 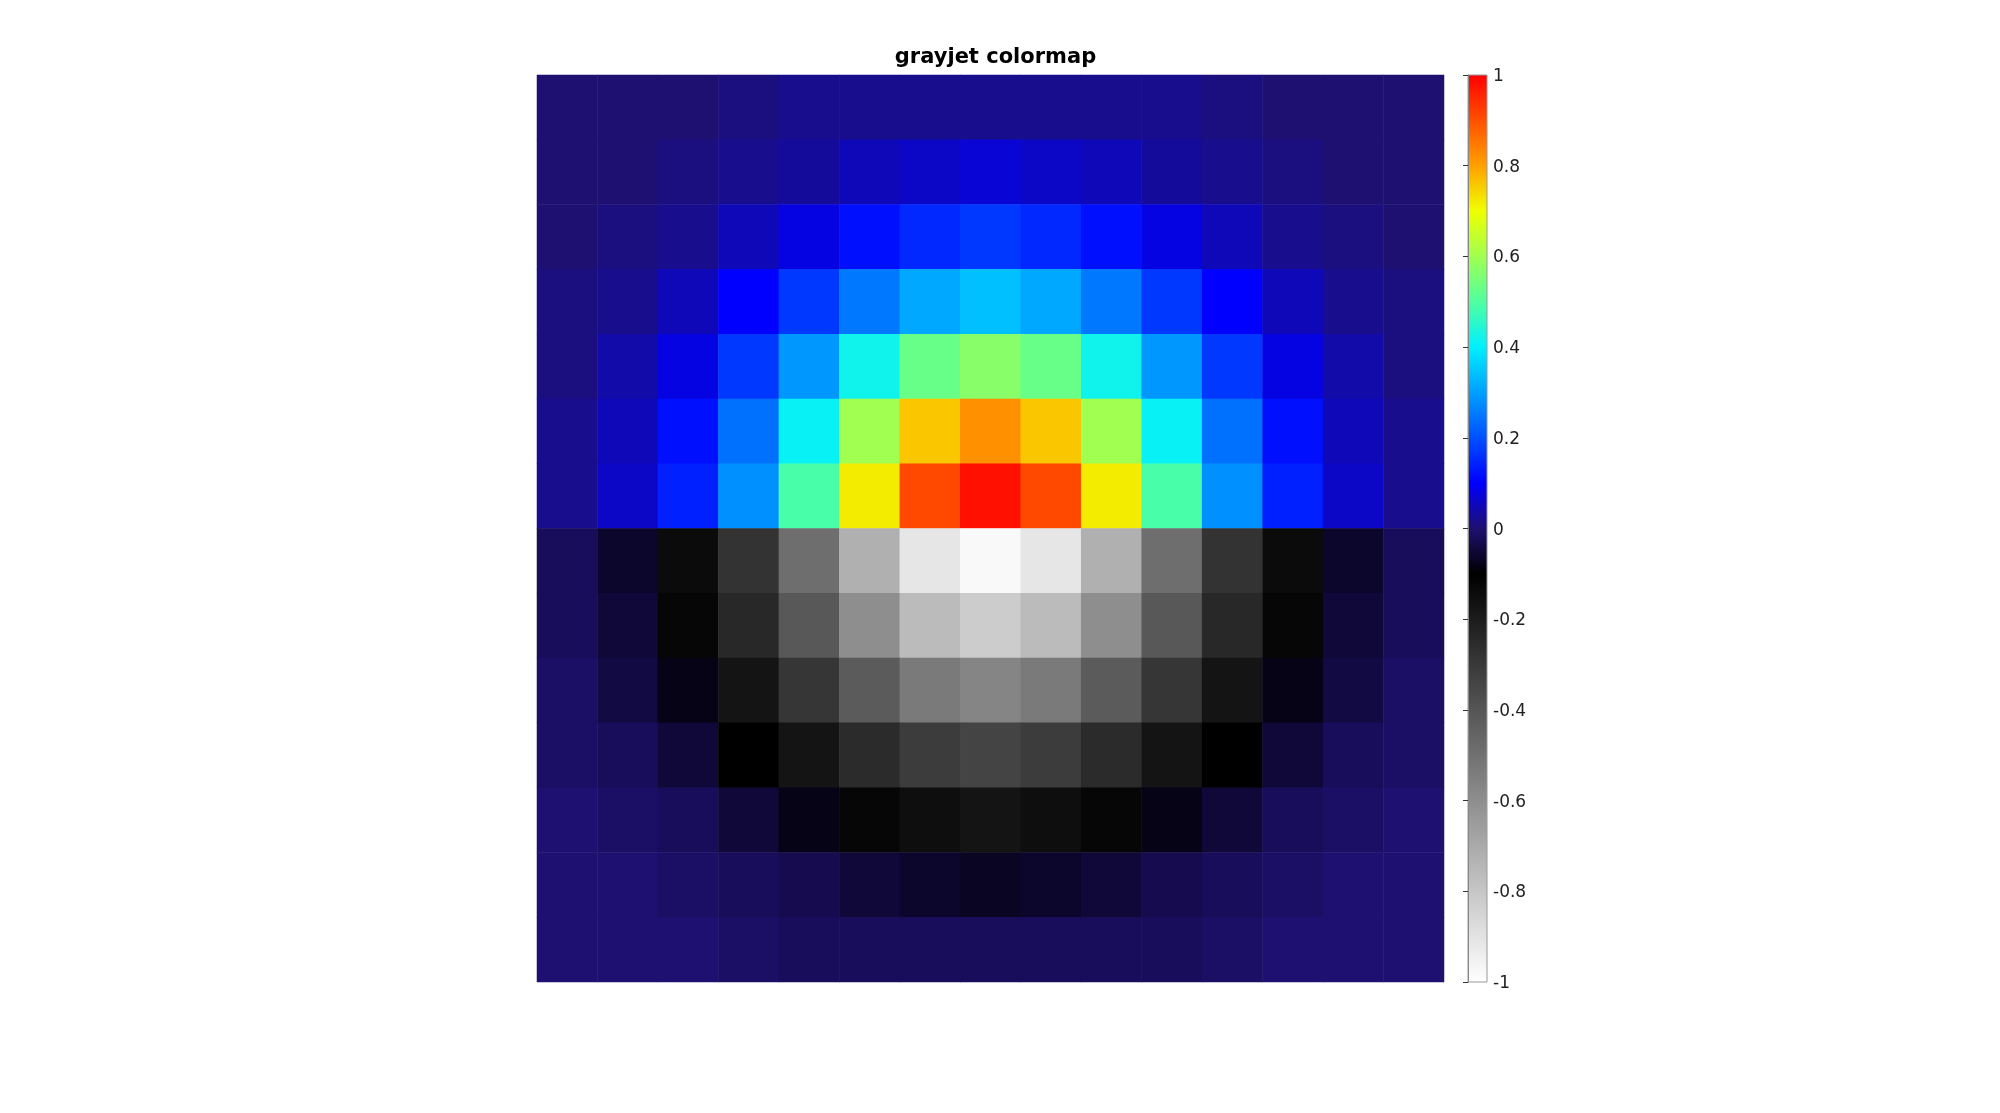 What do you see at coordinates (1498, 75) in the screenshot?
I see `color-bar-label: 1` at bounding box center [1498, 75].